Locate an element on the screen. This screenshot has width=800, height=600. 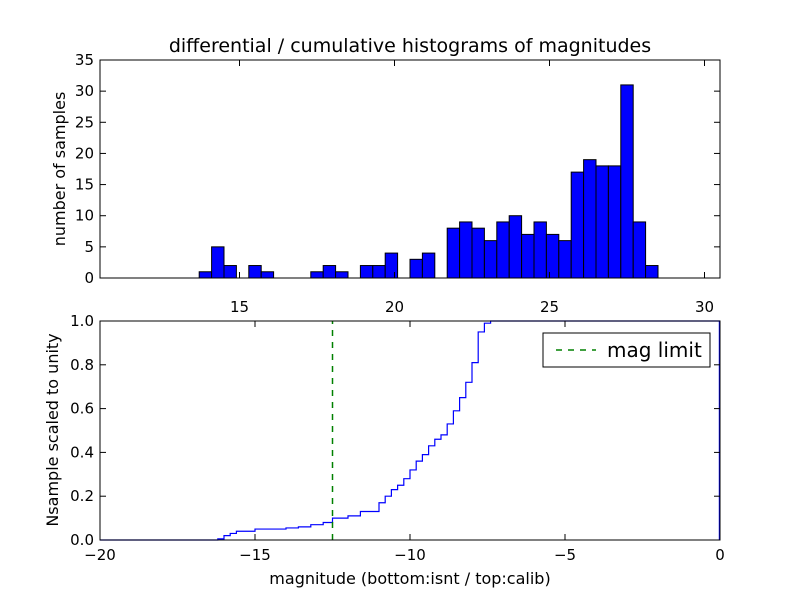
bottom-y-axis-label: Nsample scaled to unity is located at coordinates (52, 429).